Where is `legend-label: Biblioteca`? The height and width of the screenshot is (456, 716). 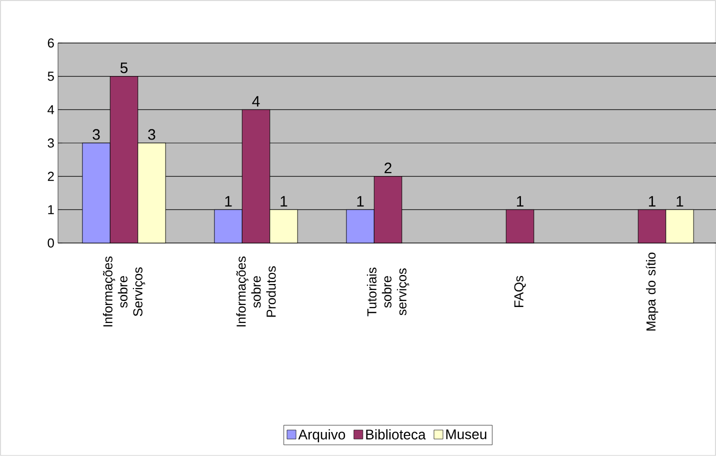 legend-label: Biblioteca is located at coordinates (396, 434).